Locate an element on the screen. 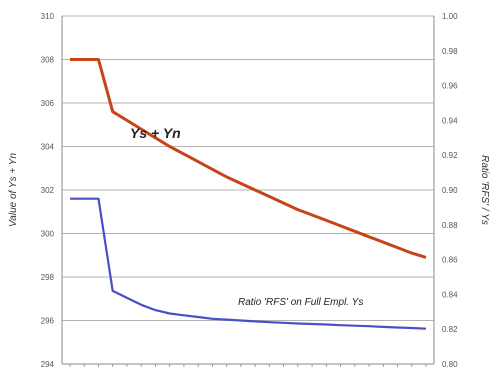 The width and height of the screenshot is (492, 389). y-left-tick-label: 300 is located at coordinates (48, 234).